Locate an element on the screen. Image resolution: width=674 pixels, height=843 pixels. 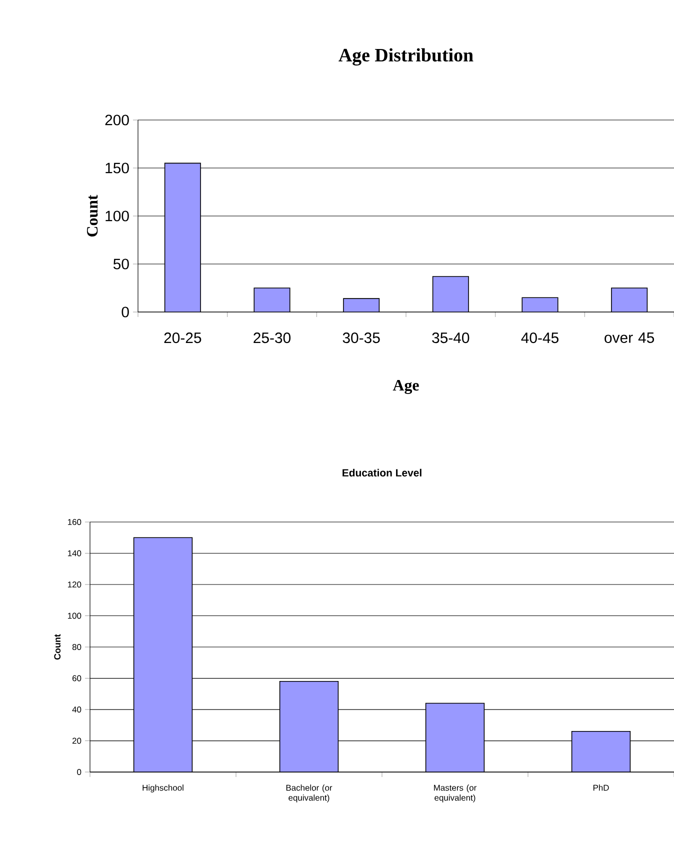
y-tick-label: 40 is located at coordinates (77, 709).